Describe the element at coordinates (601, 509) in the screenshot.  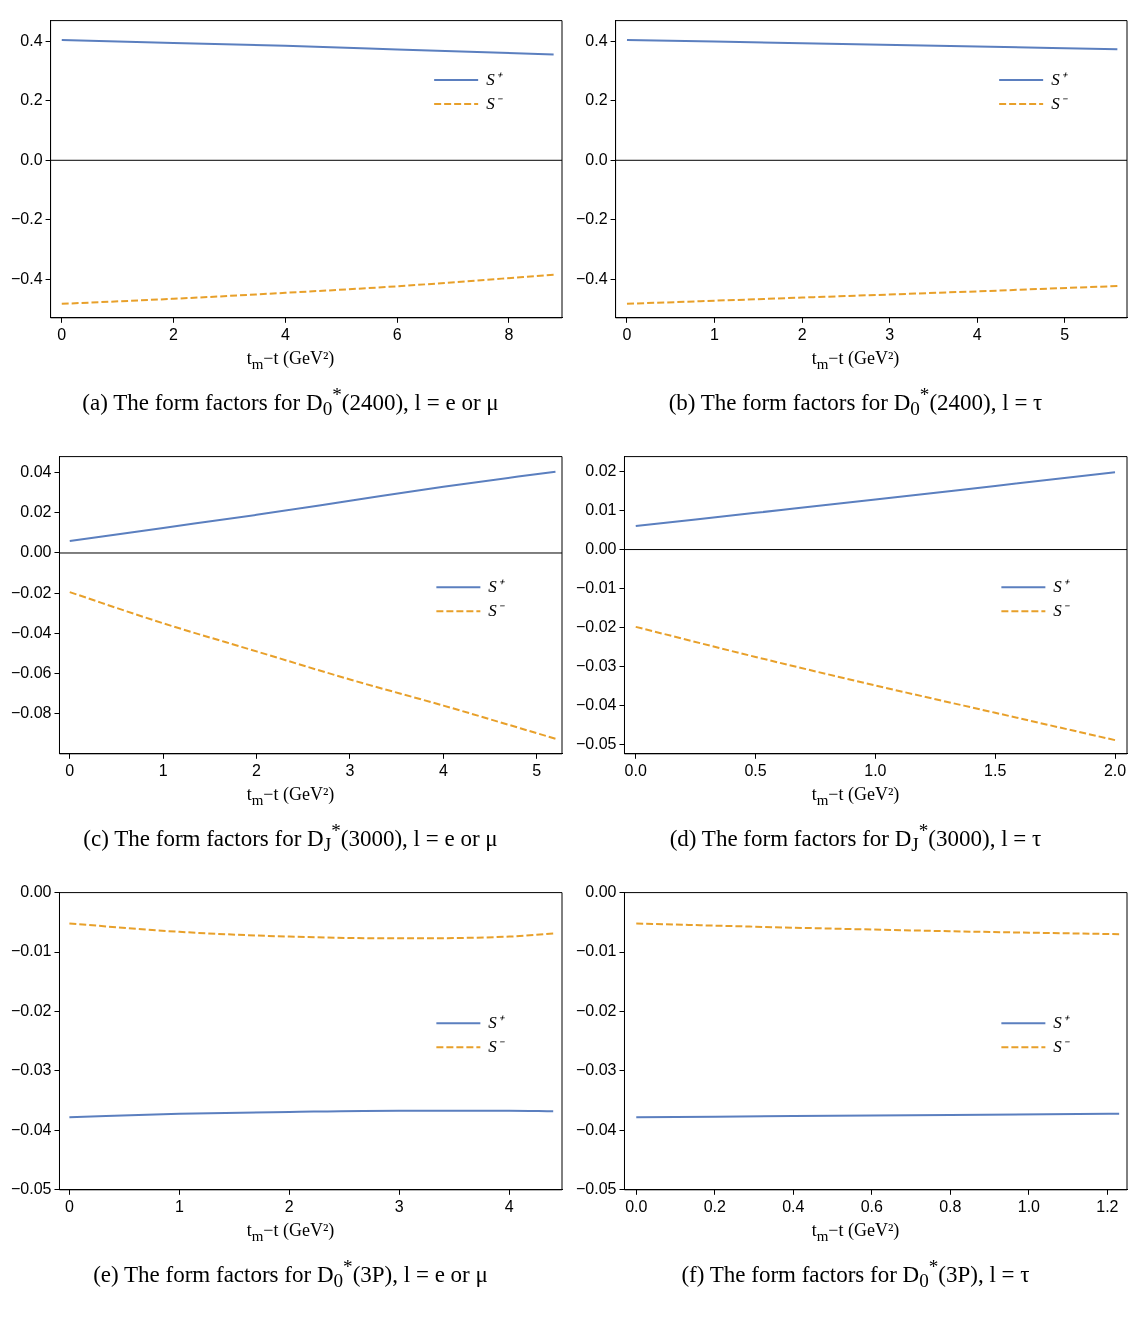
I see `y-tick-label: 0.01` at that location.